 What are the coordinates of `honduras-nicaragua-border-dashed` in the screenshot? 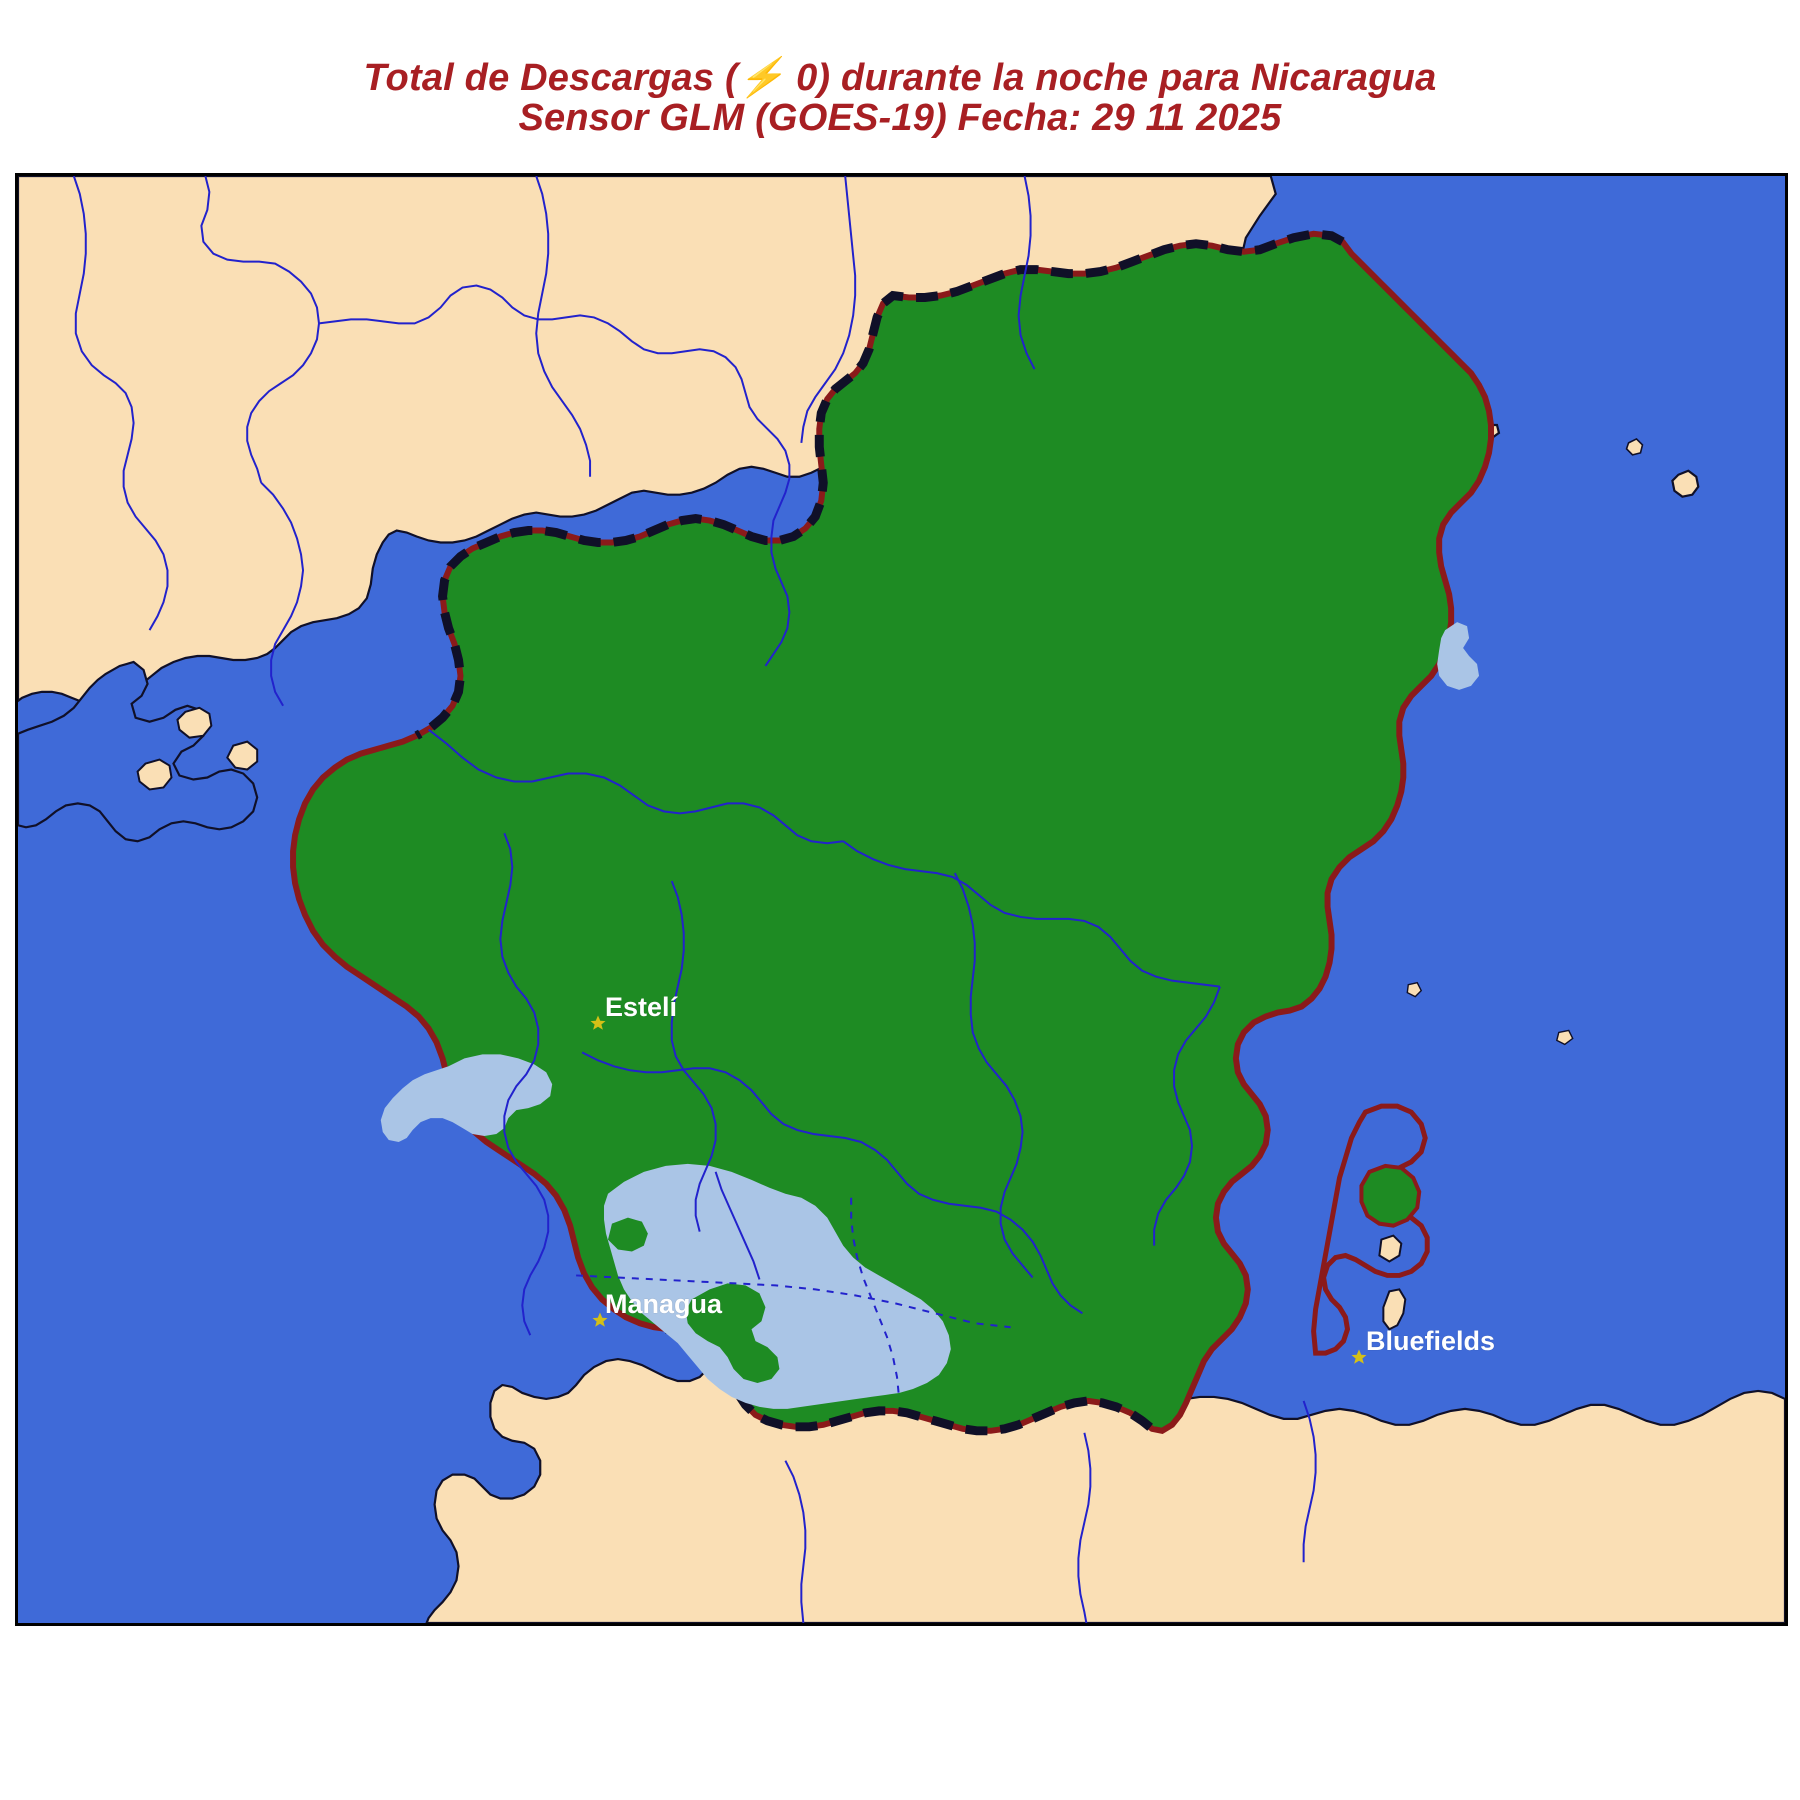 It's located at (879, 484).